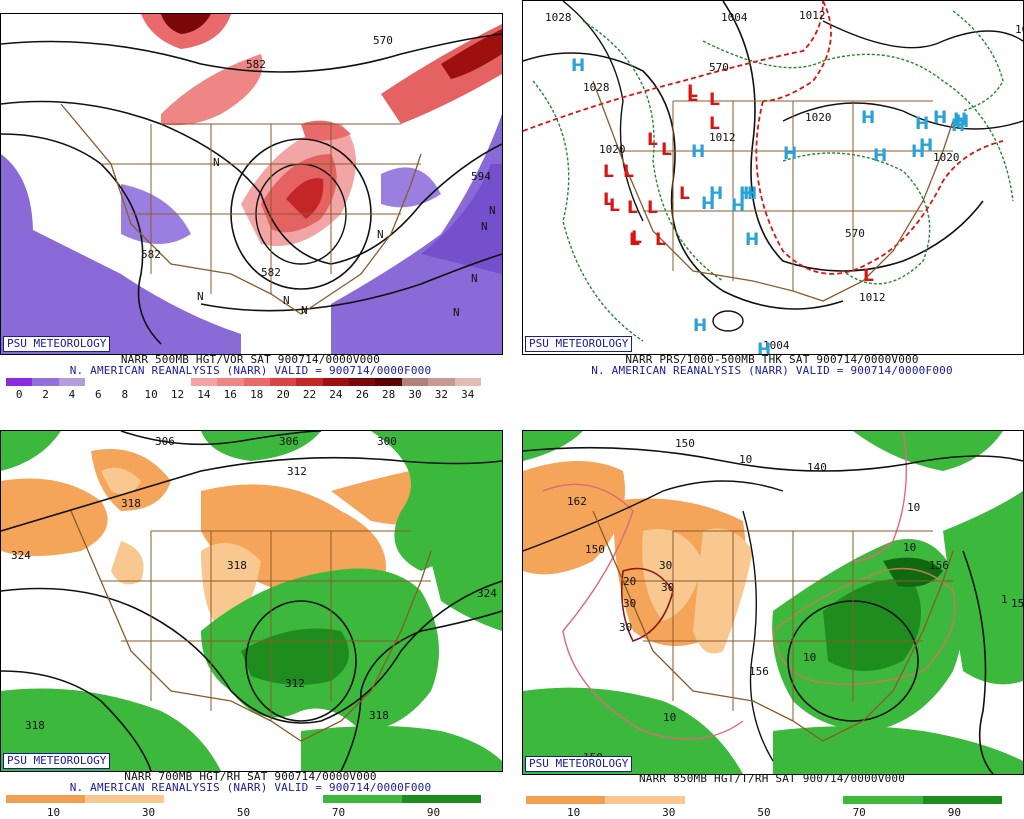 Image resolution: width=1024 pixels, height=819 pixels. What do you see at coordinates (72, 394) in the screenshot?
I see `colorbar-label: 4` at bounding box center [72, 394].